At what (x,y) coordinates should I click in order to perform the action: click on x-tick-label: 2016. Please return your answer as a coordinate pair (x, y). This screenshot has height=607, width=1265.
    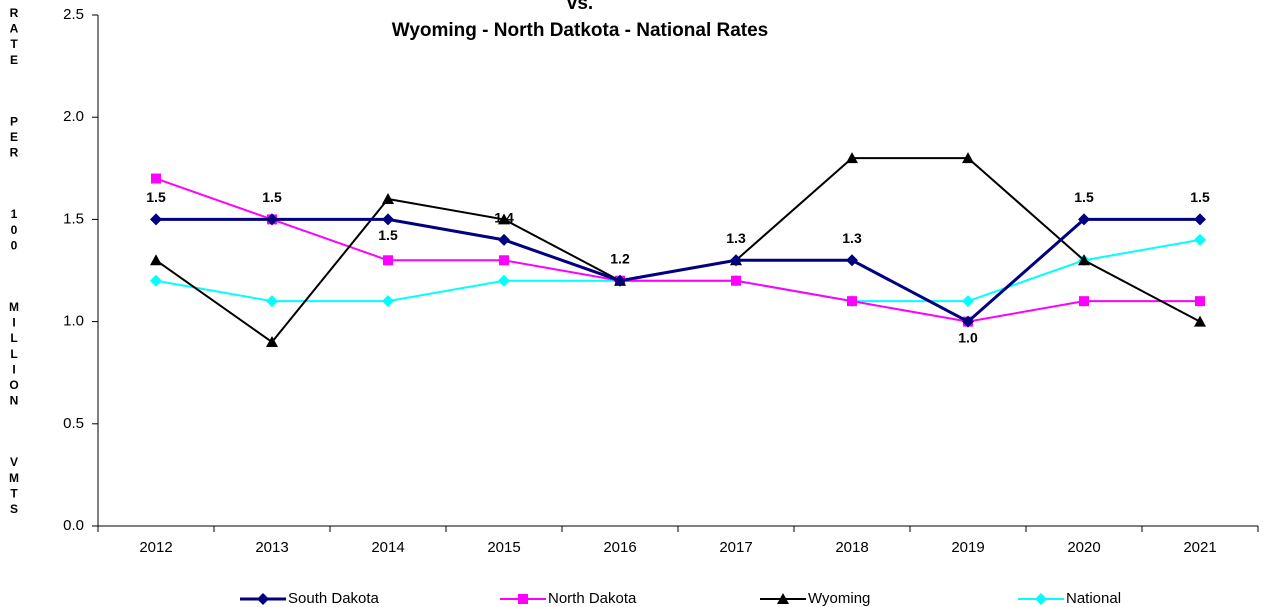
    Looking at the image, I should click on (619, 547).